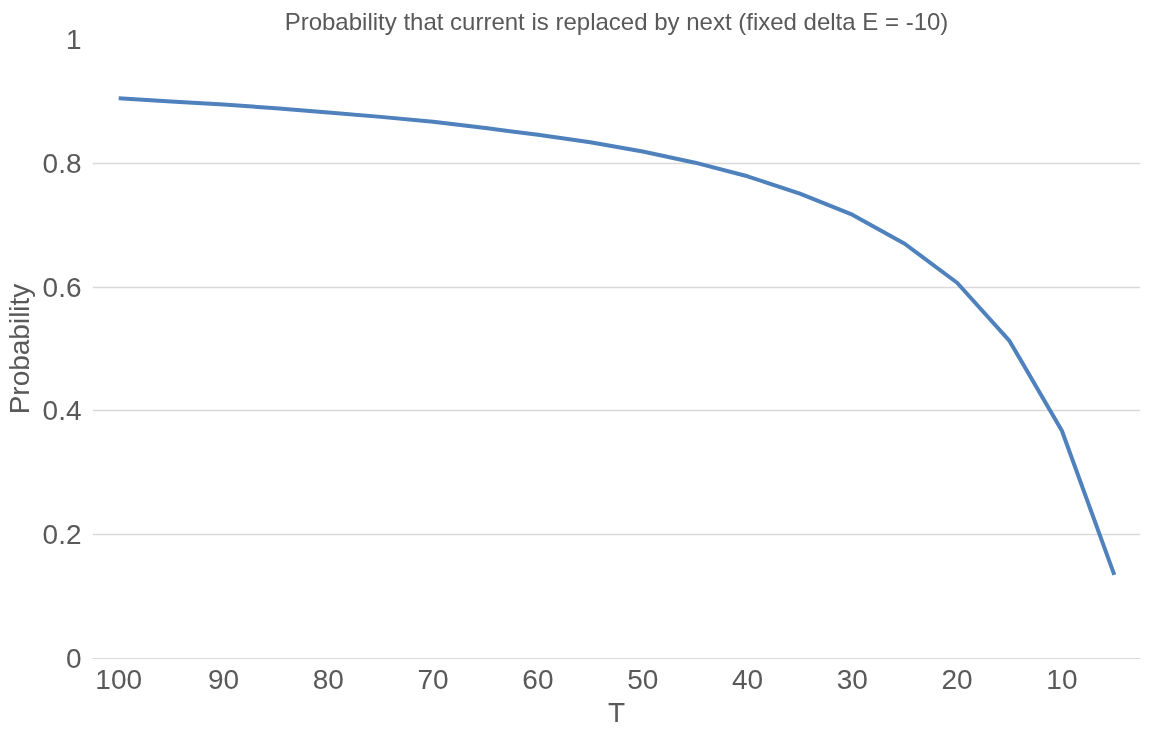 This screenshot has width=1172, height=737. What do you see at coordinates (433, 679) in the screenshot?
I see `x-tick-label: 70` at bounding box center [433, 679].